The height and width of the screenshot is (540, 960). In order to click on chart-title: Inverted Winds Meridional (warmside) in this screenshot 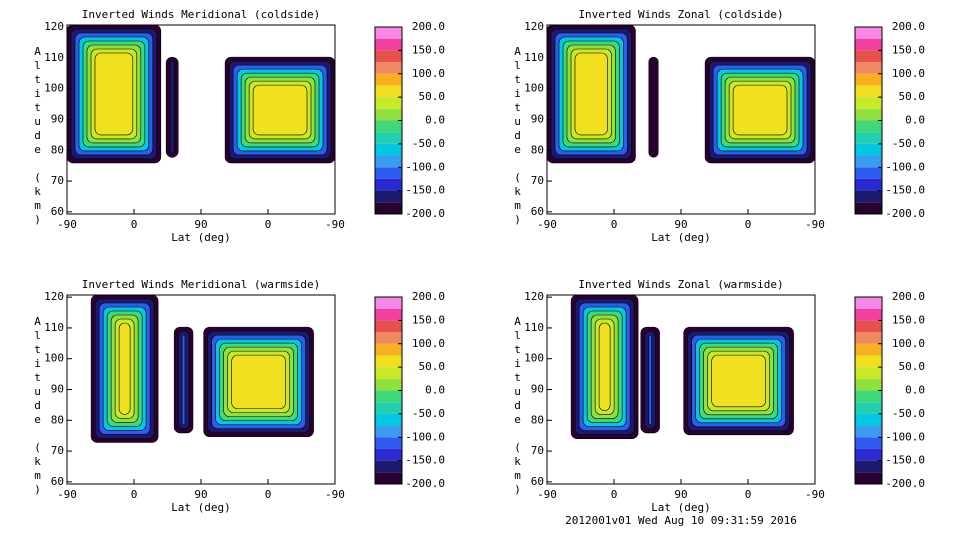, I will do `click(201, 284)`.